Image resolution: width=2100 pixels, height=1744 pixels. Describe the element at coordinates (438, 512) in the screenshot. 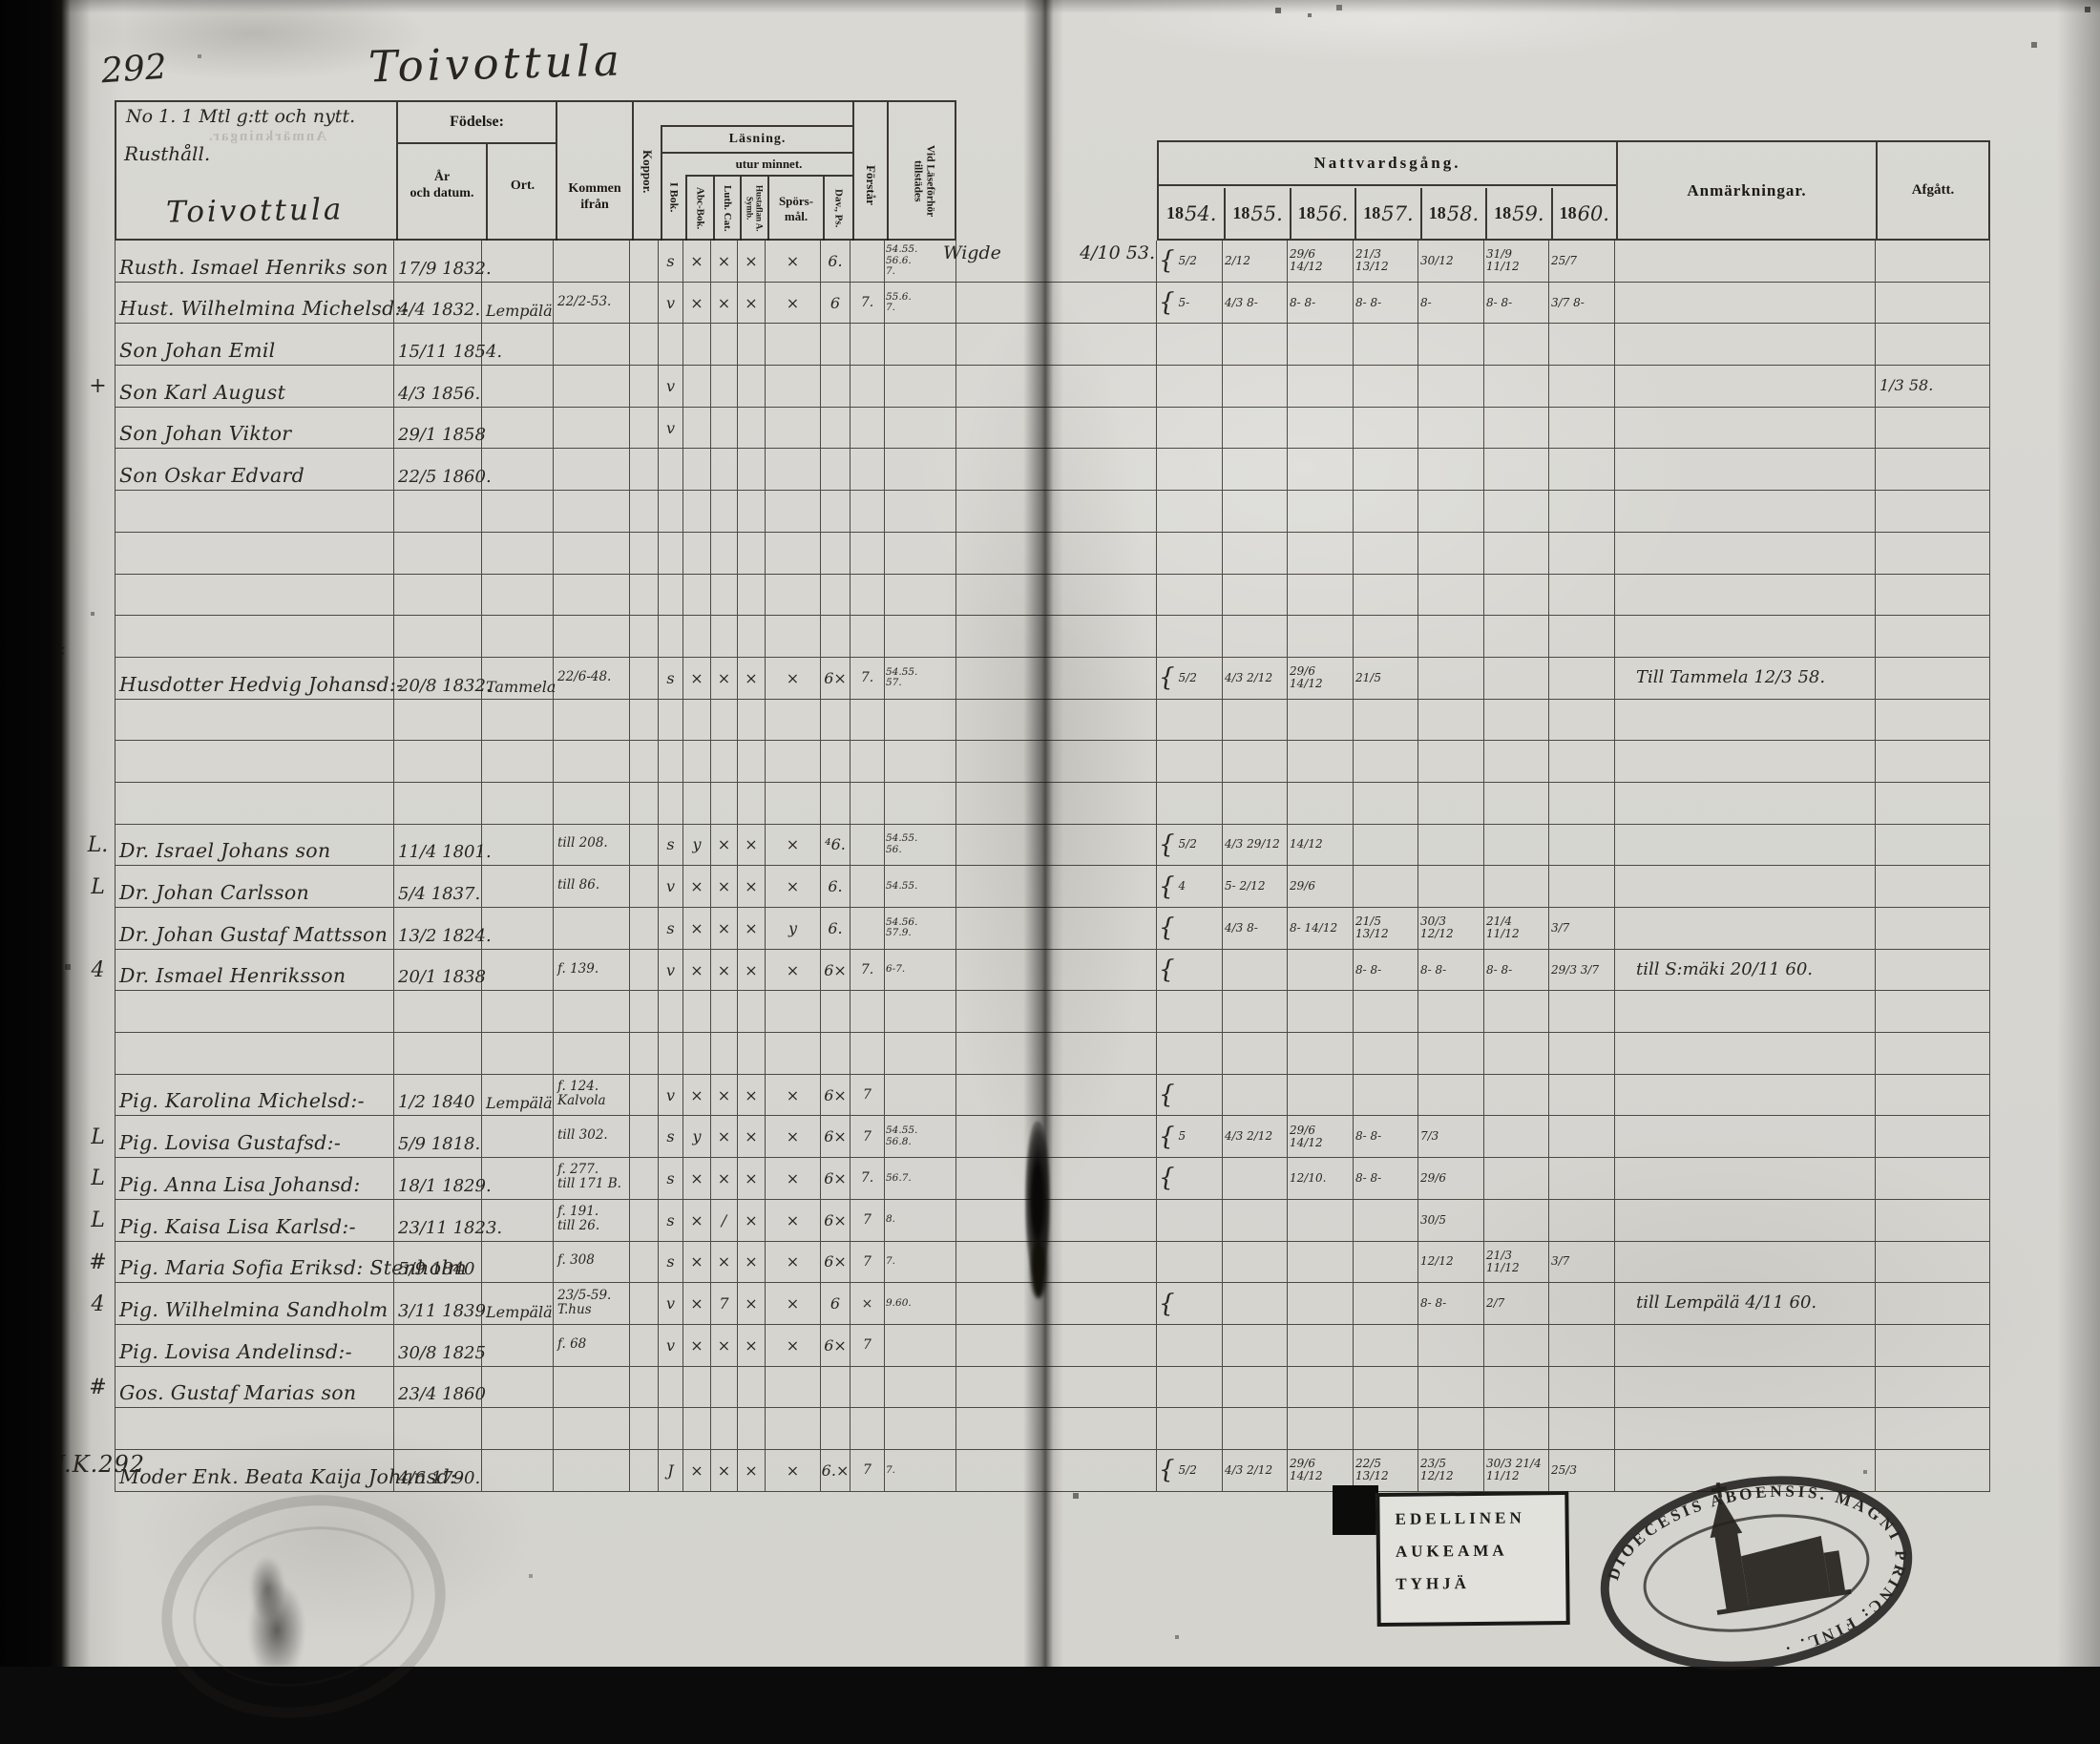

I see `birth-date-cell` at that location.